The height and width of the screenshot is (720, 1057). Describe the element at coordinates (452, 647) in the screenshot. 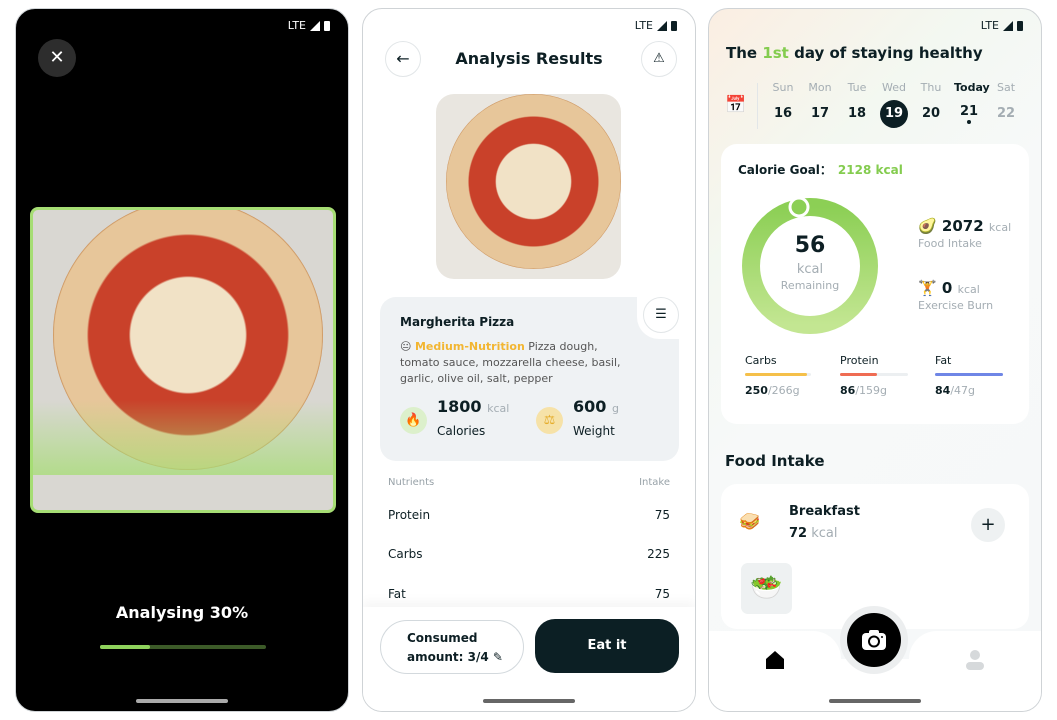

I see `consumed-amount-button: Consumed amount: 3/4 ✎` at that location.